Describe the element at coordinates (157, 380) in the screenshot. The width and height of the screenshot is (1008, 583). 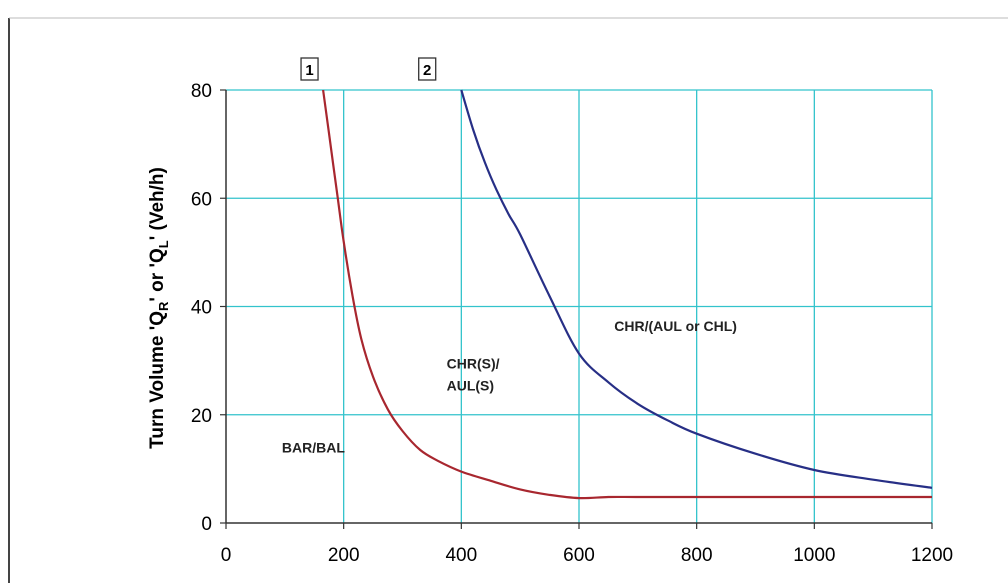
I see `y-axis-title-part-1: Turn Volume 'Q` at that location.